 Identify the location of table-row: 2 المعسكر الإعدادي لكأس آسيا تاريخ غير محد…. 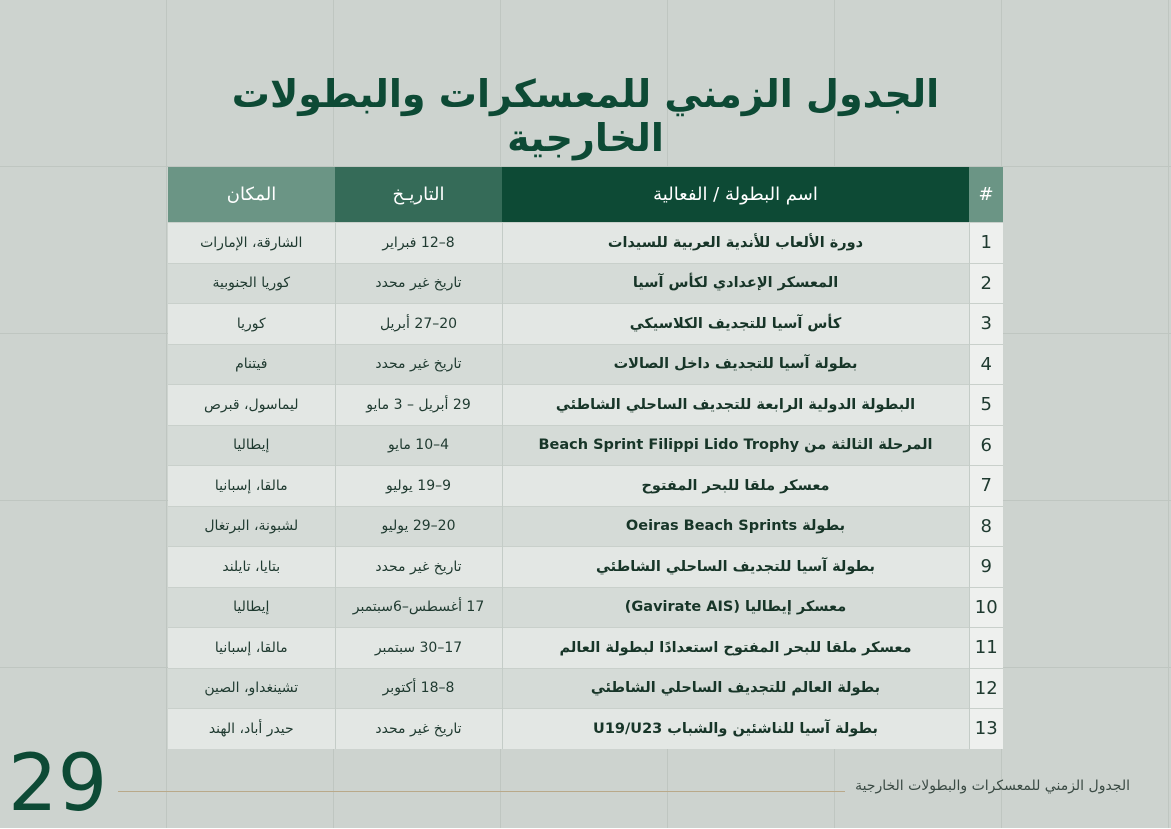
(585, 283).